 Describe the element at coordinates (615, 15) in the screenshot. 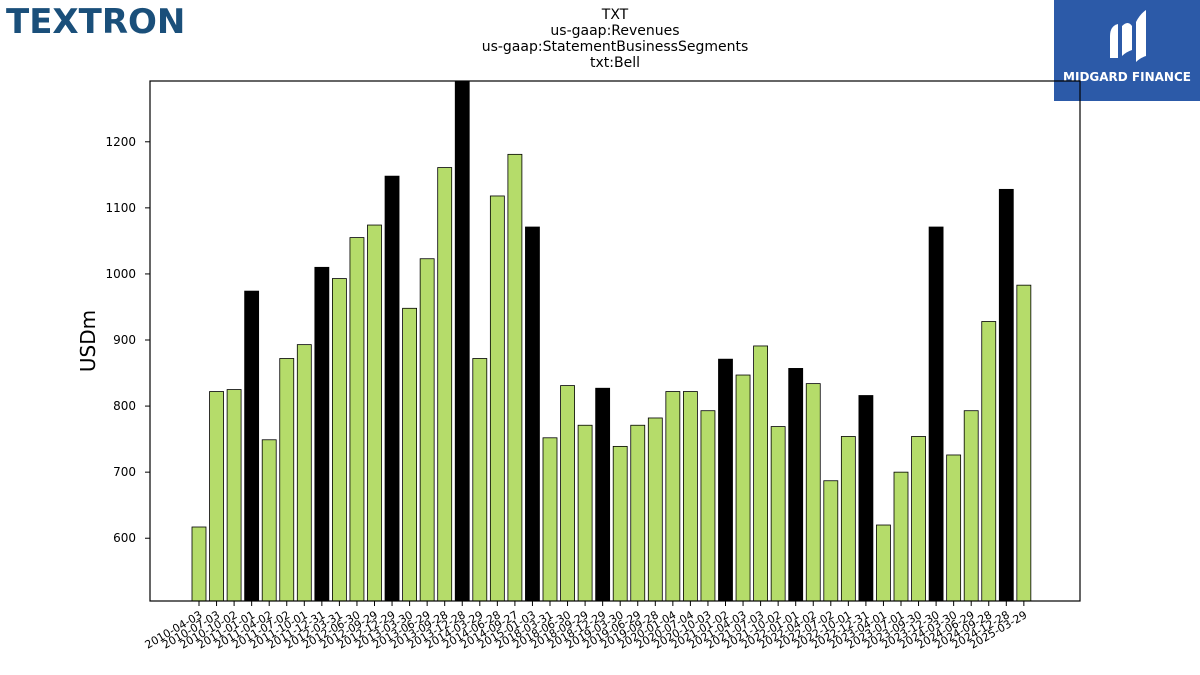

I see `chart-title-line: TXT` at that location.